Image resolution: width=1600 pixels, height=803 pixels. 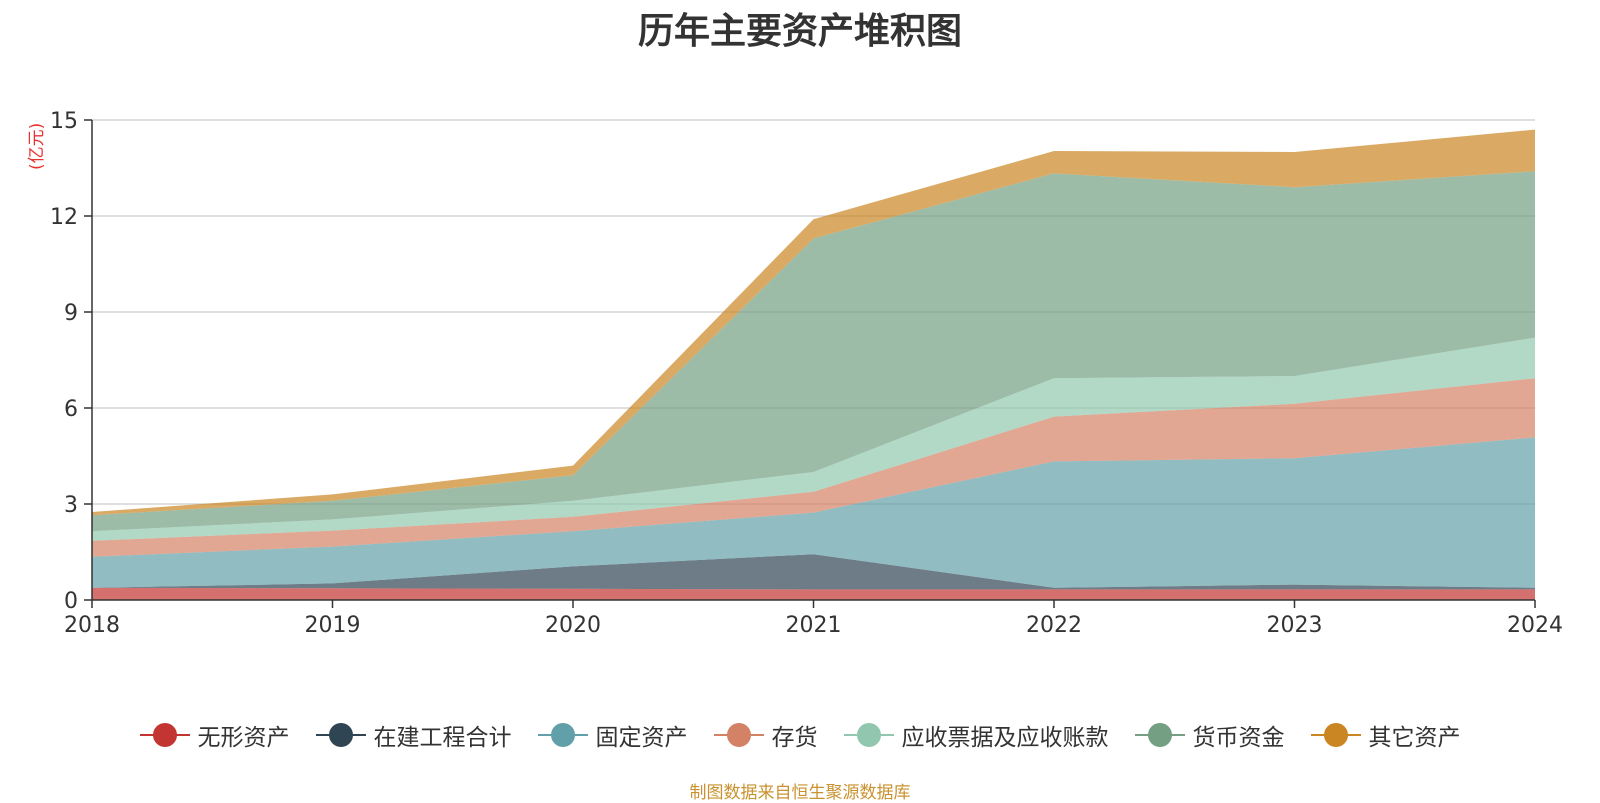 I want to click on legend-item: 在建工程合计, so click(x=413, y=735).